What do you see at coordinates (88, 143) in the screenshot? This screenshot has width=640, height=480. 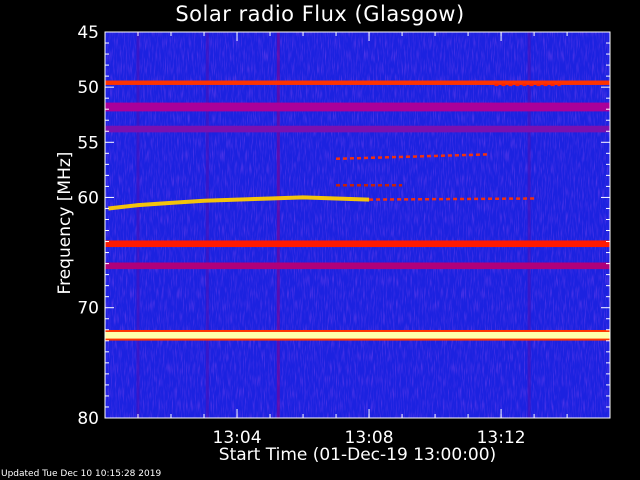 I see `y-tick-label: 55` at bounding box center [88, 143].